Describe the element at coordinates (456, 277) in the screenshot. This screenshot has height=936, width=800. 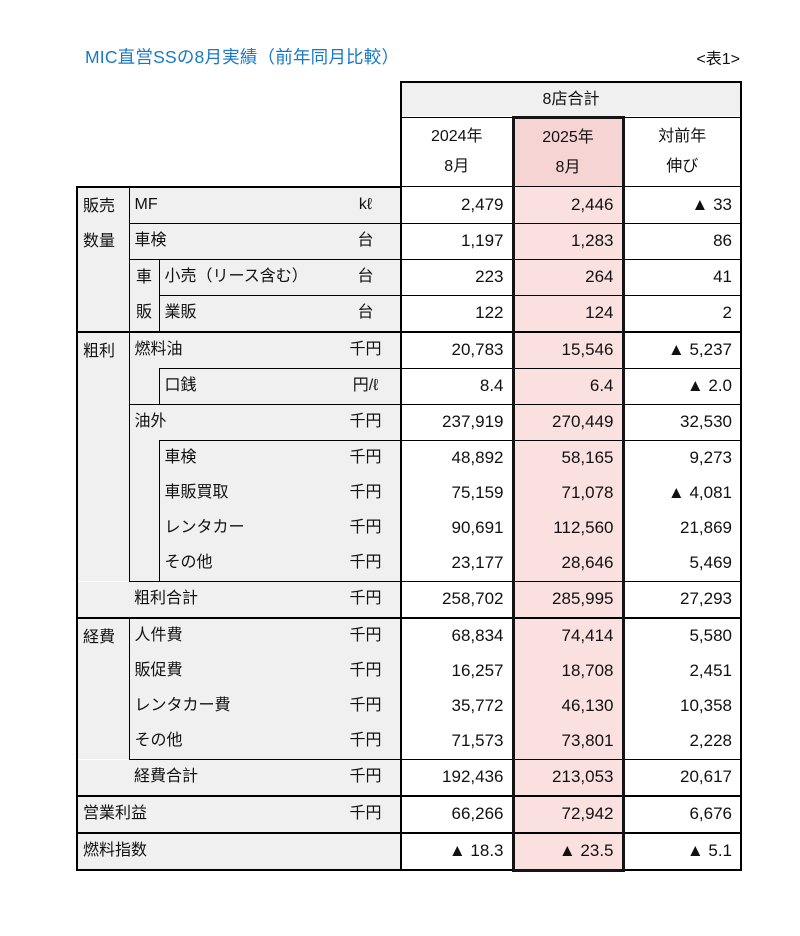
I see `value-2024: 223` at that location.